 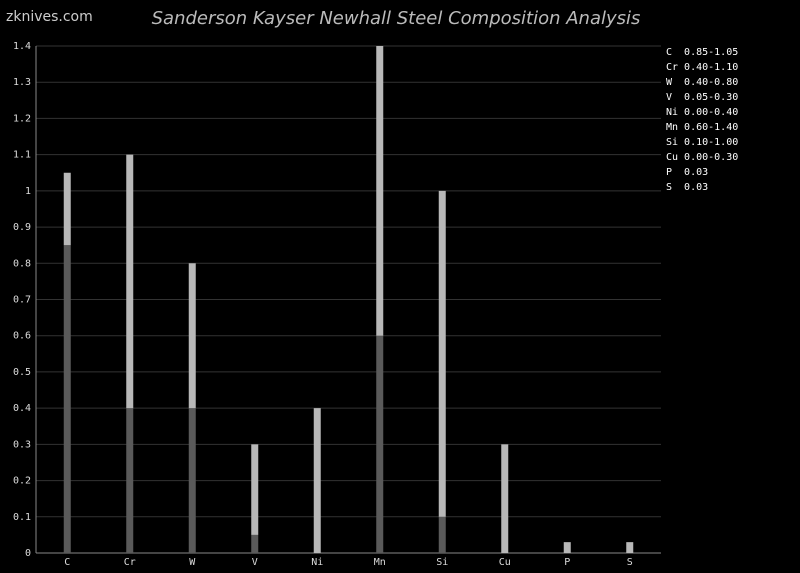 What do you see at coordinates (22, 300) in the screenshot?
I see `y-tick-label: 0.7` at bounding box center [22, 300].